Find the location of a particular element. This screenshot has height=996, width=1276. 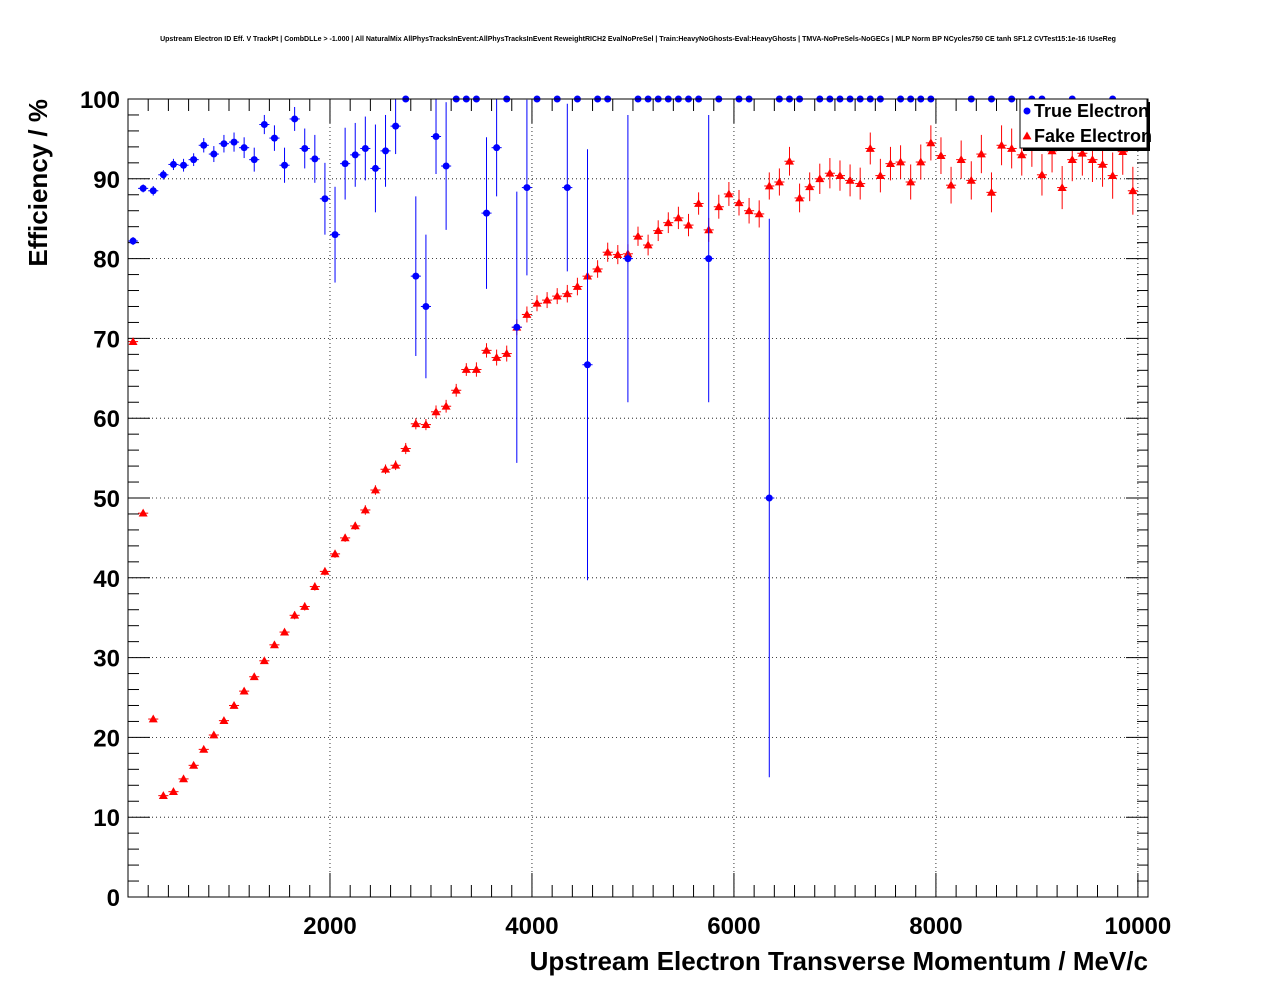

x-tick-label: 6000 is located at coordinates (733, 926).